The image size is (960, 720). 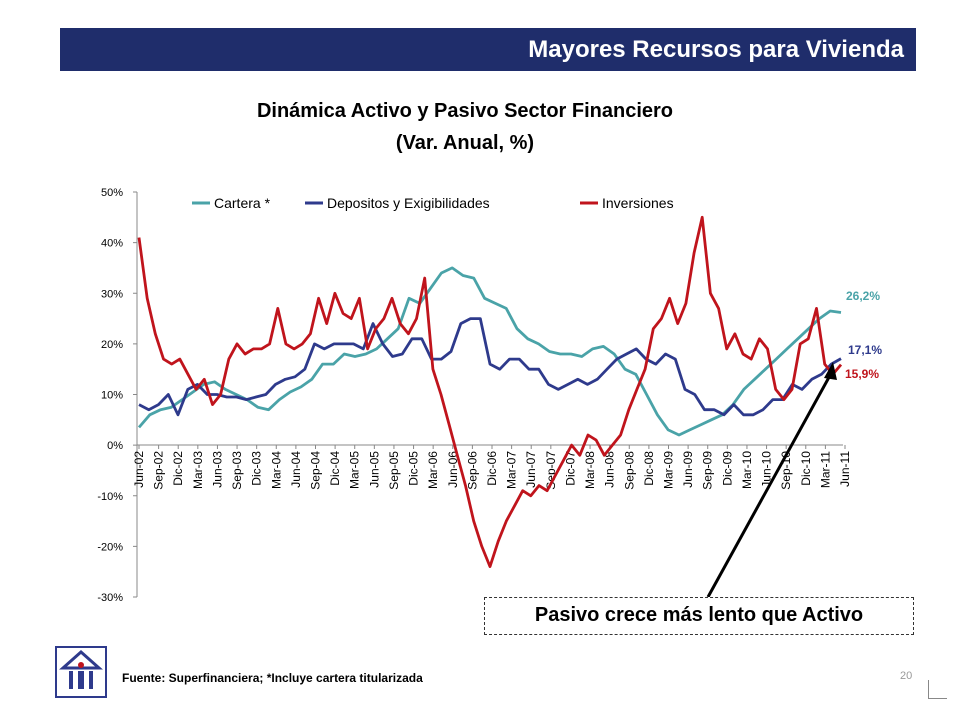 I want to click on callout-box: Pasivo crece más lento que Activo, so click(x=699, y=616).